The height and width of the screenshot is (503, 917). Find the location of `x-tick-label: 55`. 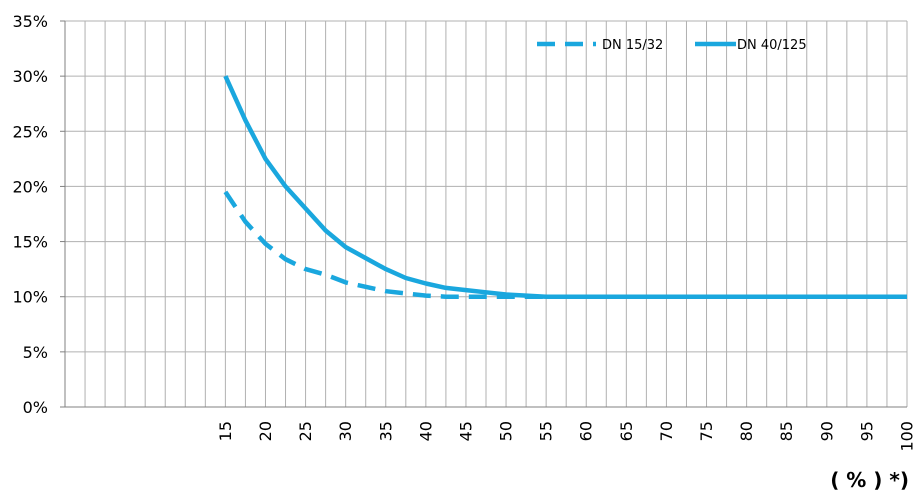

x-tick-label: 55 is located at coordinates (546, 431).